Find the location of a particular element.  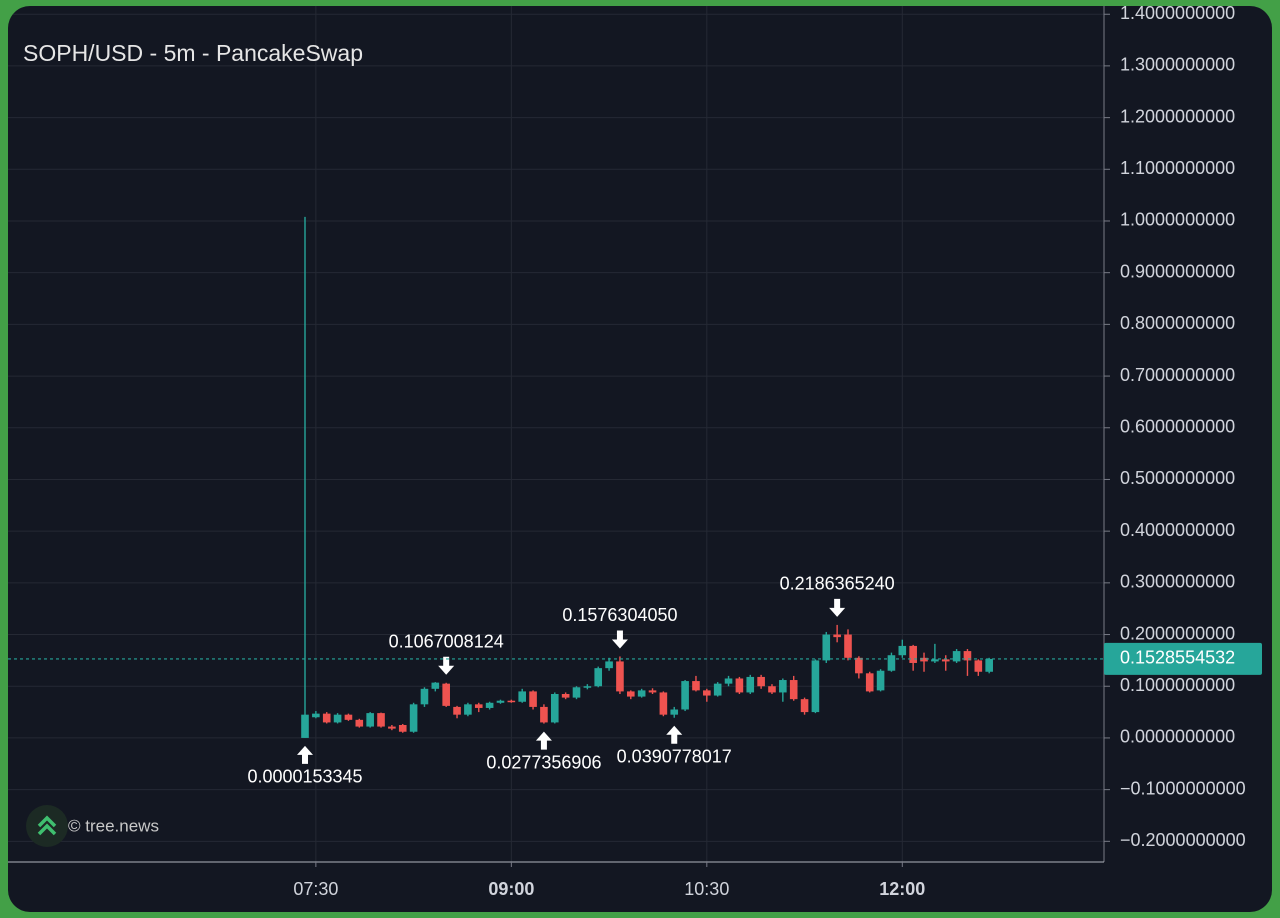

y-tick-label: 1.2000000000 is located at coordinates (1177, 116).